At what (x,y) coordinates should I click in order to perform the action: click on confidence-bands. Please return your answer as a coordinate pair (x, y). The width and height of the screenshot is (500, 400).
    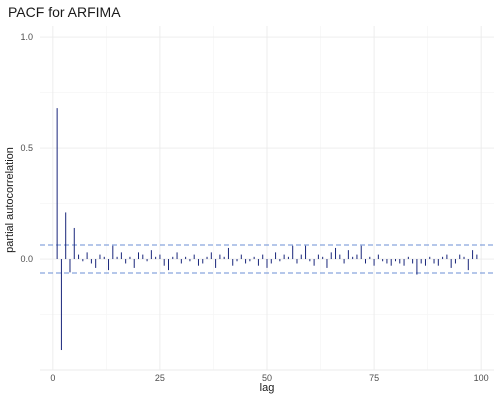
    Looking at the image, I should click on (267, 259).